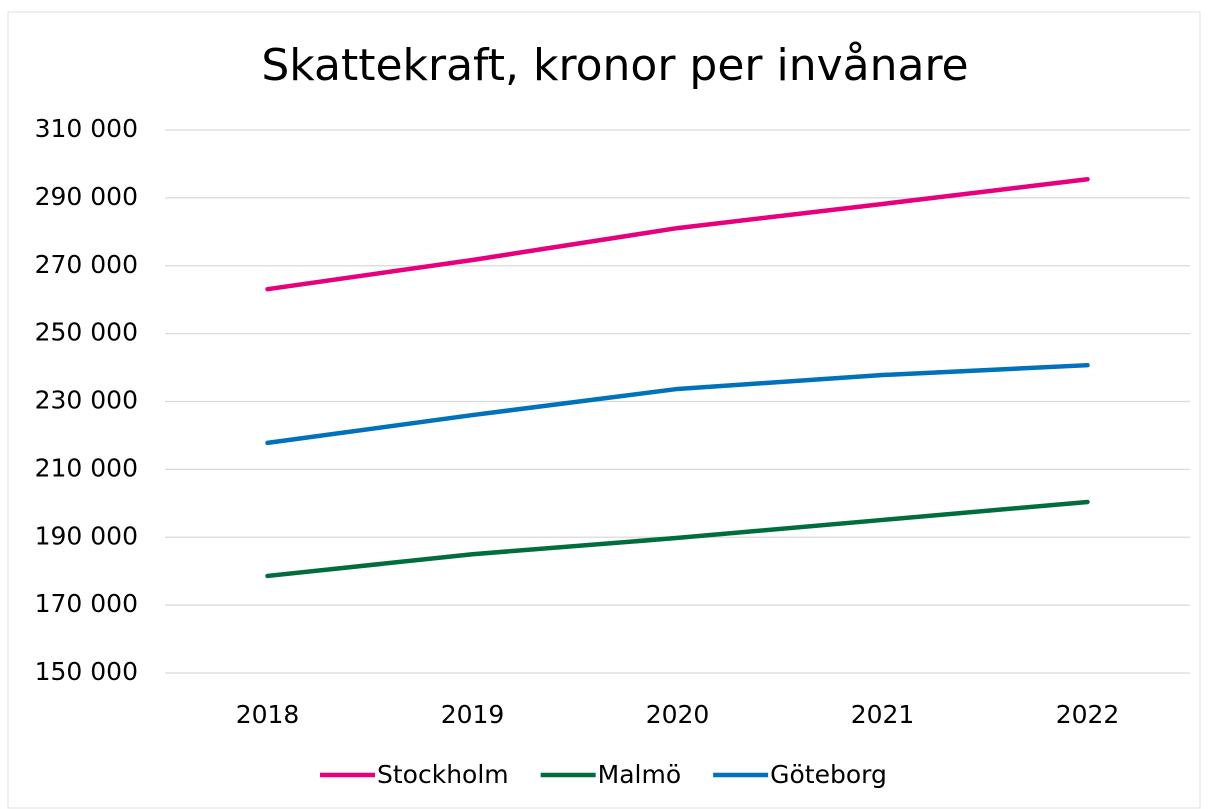 The height and width of the screenshot is (809, 1209). Describe the element at coordinates (443, 774) in the screenshot. I see `legend-label: Stockholm` at that location.